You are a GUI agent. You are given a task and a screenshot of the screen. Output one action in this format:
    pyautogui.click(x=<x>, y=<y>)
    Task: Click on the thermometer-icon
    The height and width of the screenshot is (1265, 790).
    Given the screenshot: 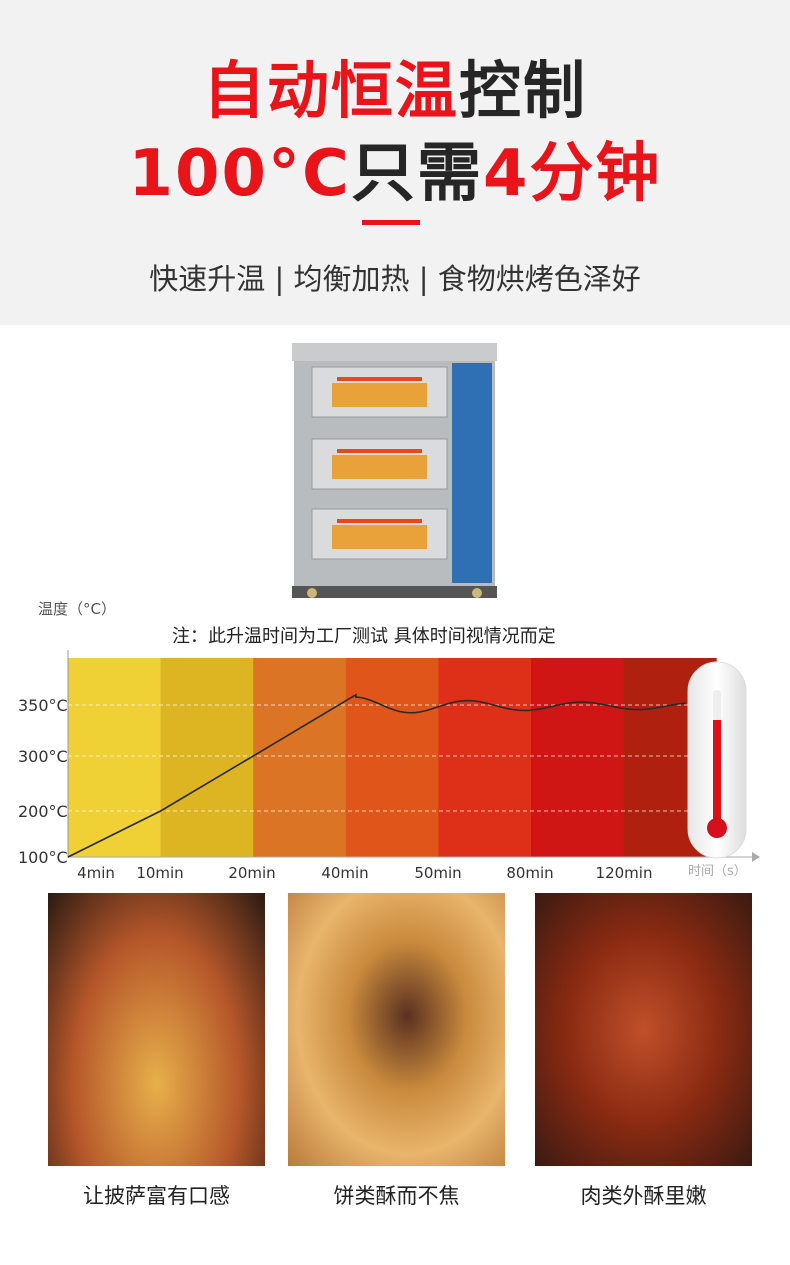 What is the action you would take?
    pyautogui.click(x=717, y=760)
    